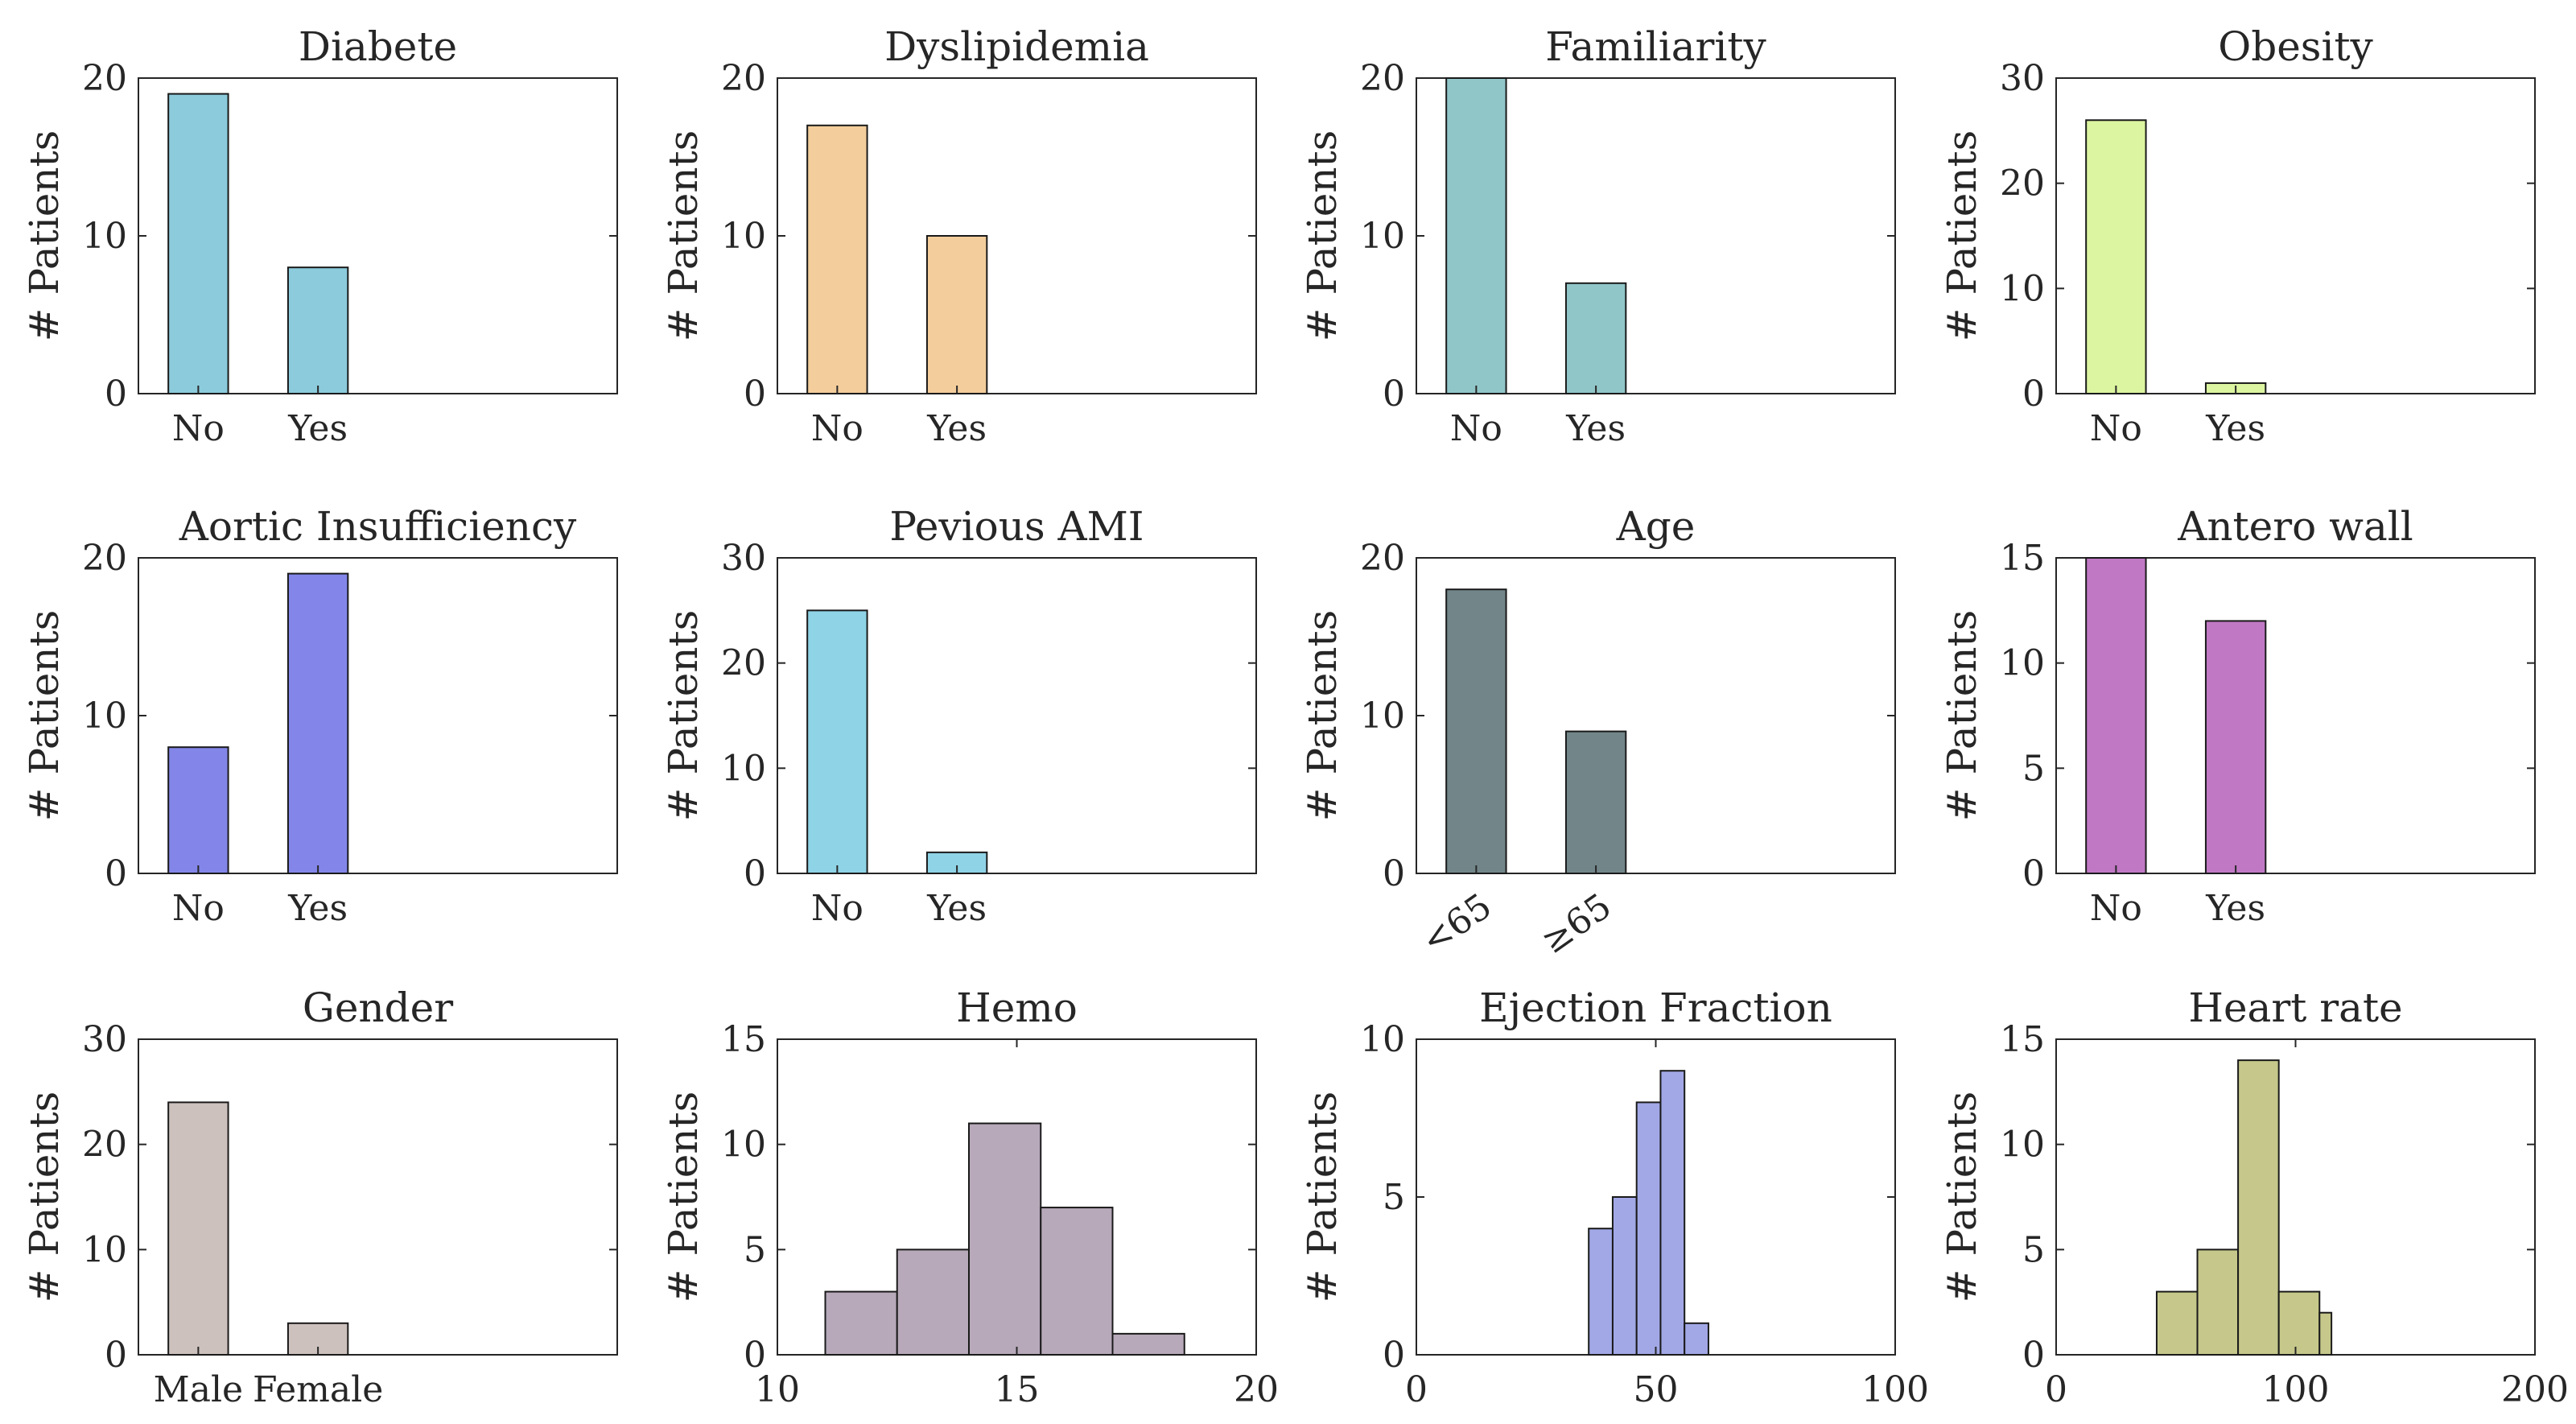 The image size is (2576, 1424). What do you see at coordinates (1017, 1007) in the screenshot?
I see `chart-title: Hemo` at bounding box center [1017, 1007].